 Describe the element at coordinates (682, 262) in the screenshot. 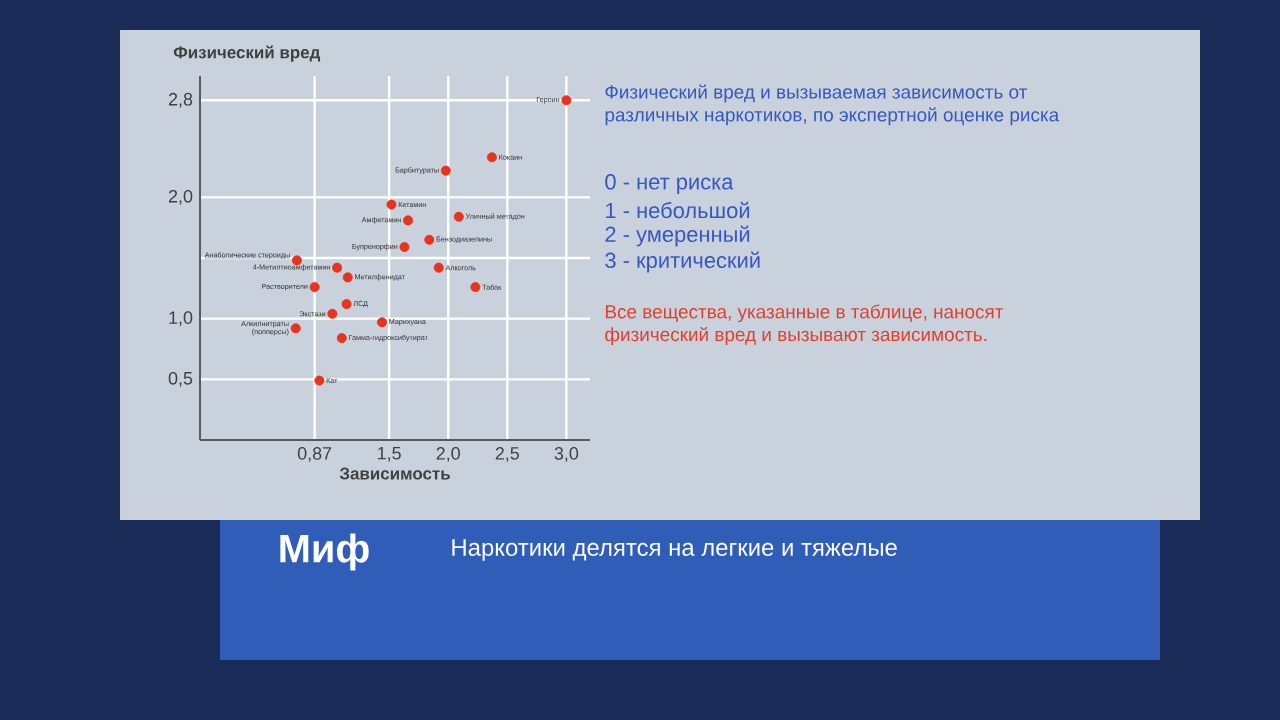

I see `text: 3 - критический` at that location.